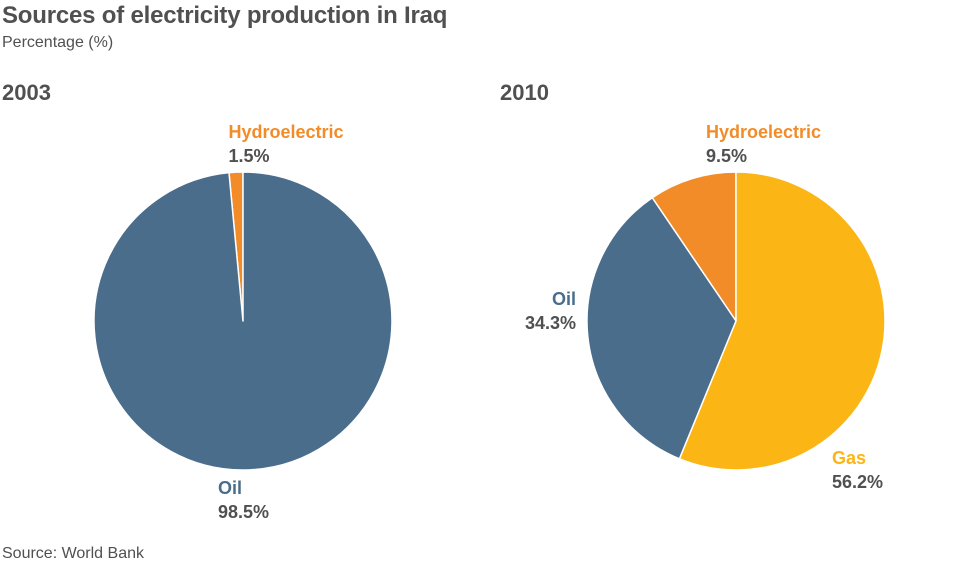 This screenshot has height=567, width=976. Describe the element at coordinates (727, 156) in the screenshot. I see `pie-2010-hydro-value: 9.5%` at that location.